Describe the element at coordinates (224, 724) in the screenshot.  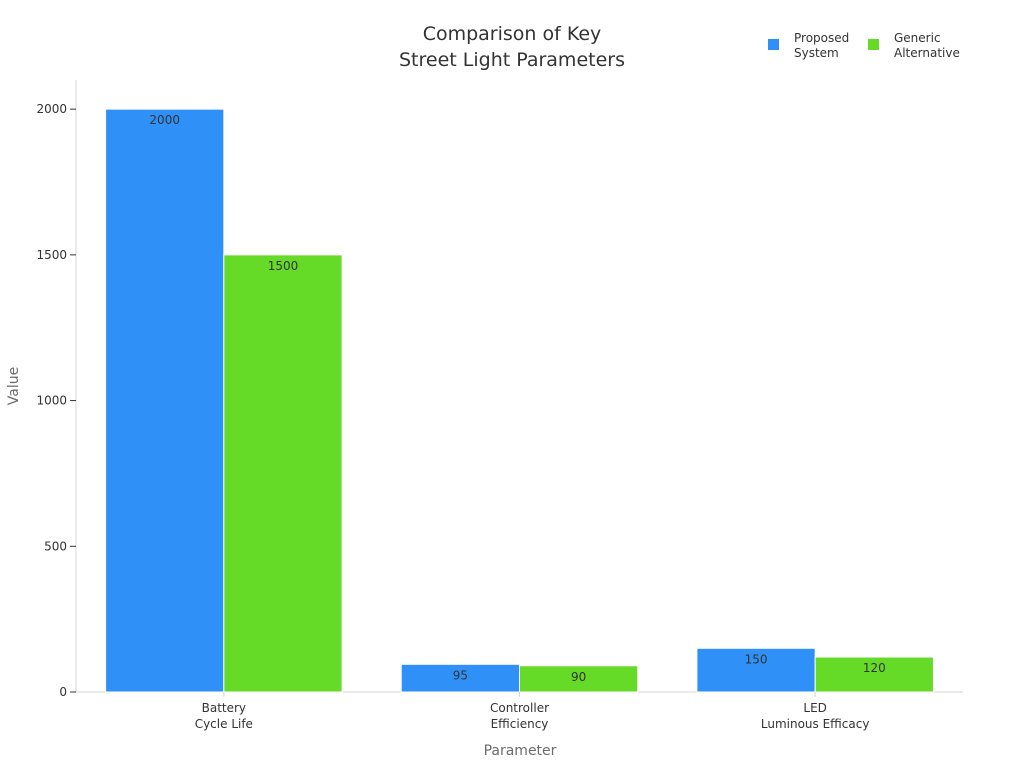
I see `x-tick-label-battery-cycle-life-line-2: Cycle Life` at that location.